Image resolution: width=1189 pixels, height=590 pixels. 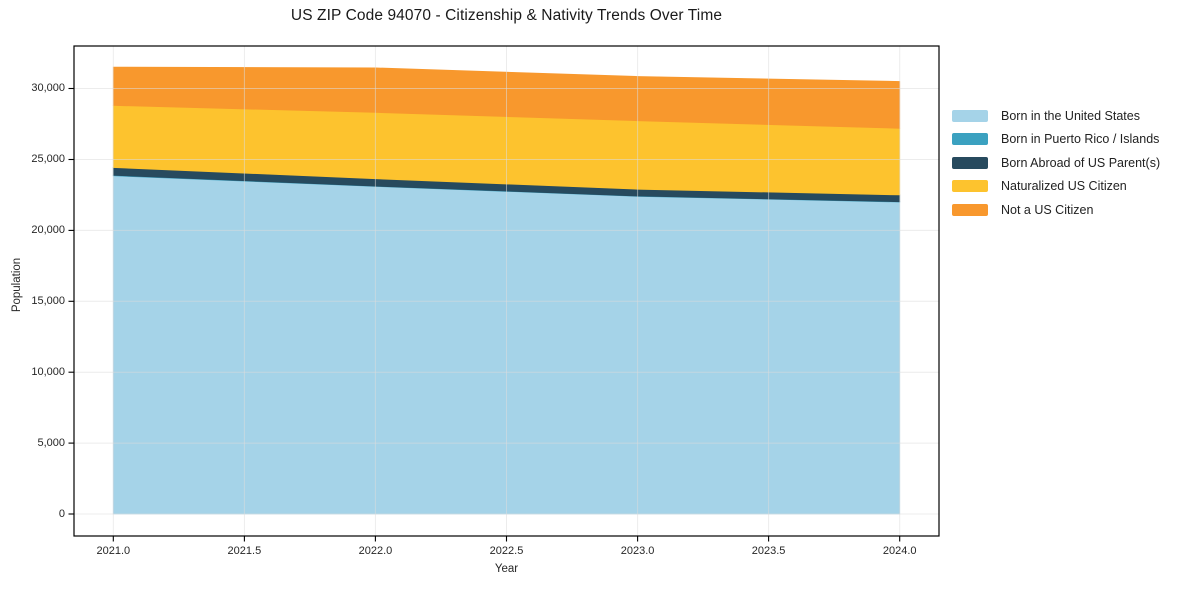 What do you see at coordinates (1081, 162) in the screenshot?
I see `legend-label: Born Abroad of US Parent(s)` at bounding box center [1081, 162].